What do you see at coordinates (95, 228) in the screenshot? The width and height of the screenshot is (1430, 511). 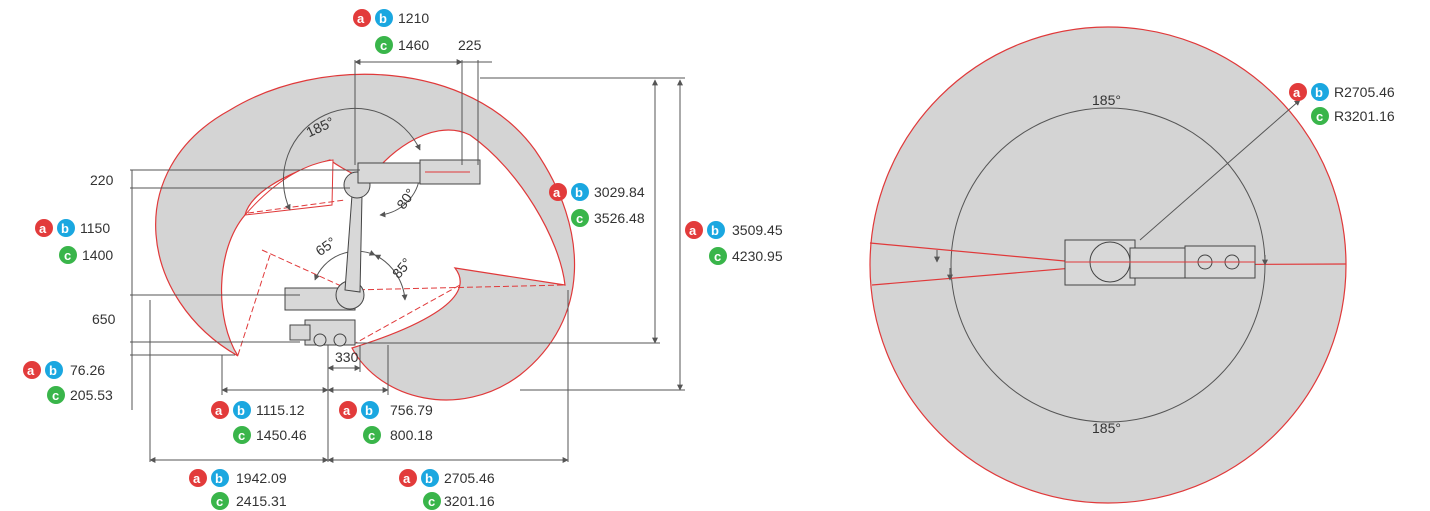 I see `svg-text: 1150` at bounding box center [95, 228].